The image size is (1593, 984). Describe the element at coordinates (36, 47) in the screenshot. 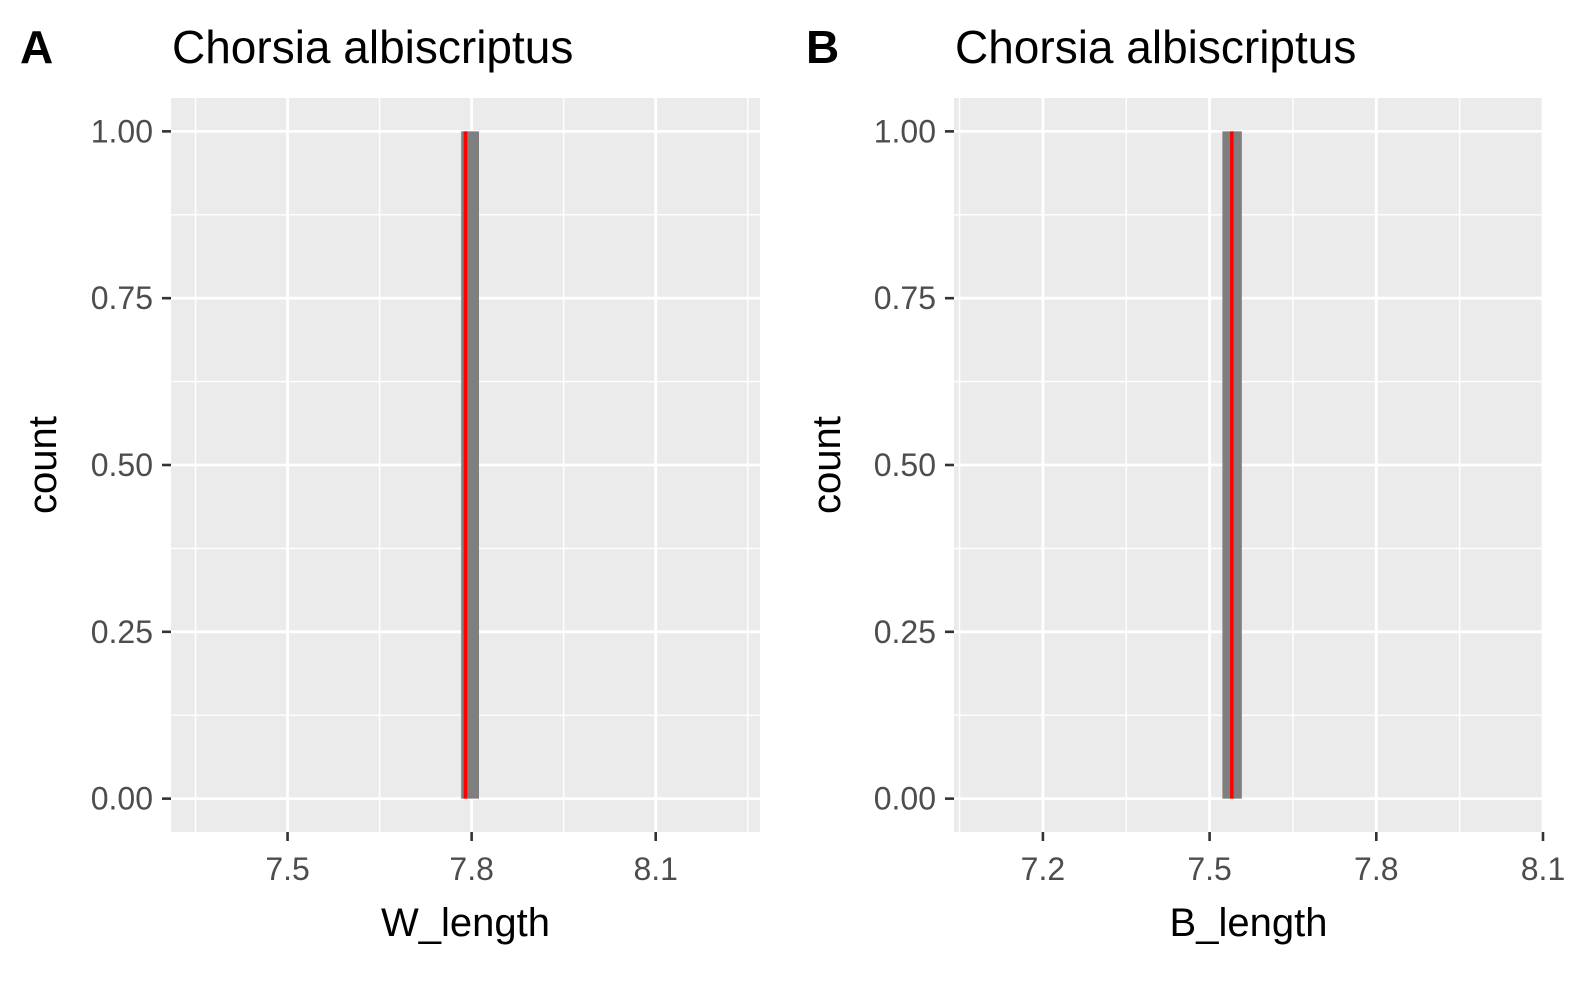

I see `panel-tag: A` at that location.